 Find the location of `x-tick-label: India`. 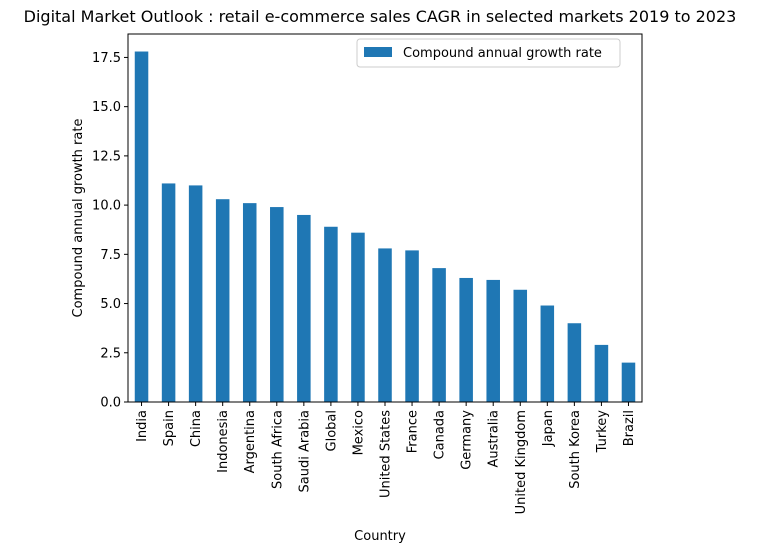

x-tick-label: India is located at coordinates (142, 426).